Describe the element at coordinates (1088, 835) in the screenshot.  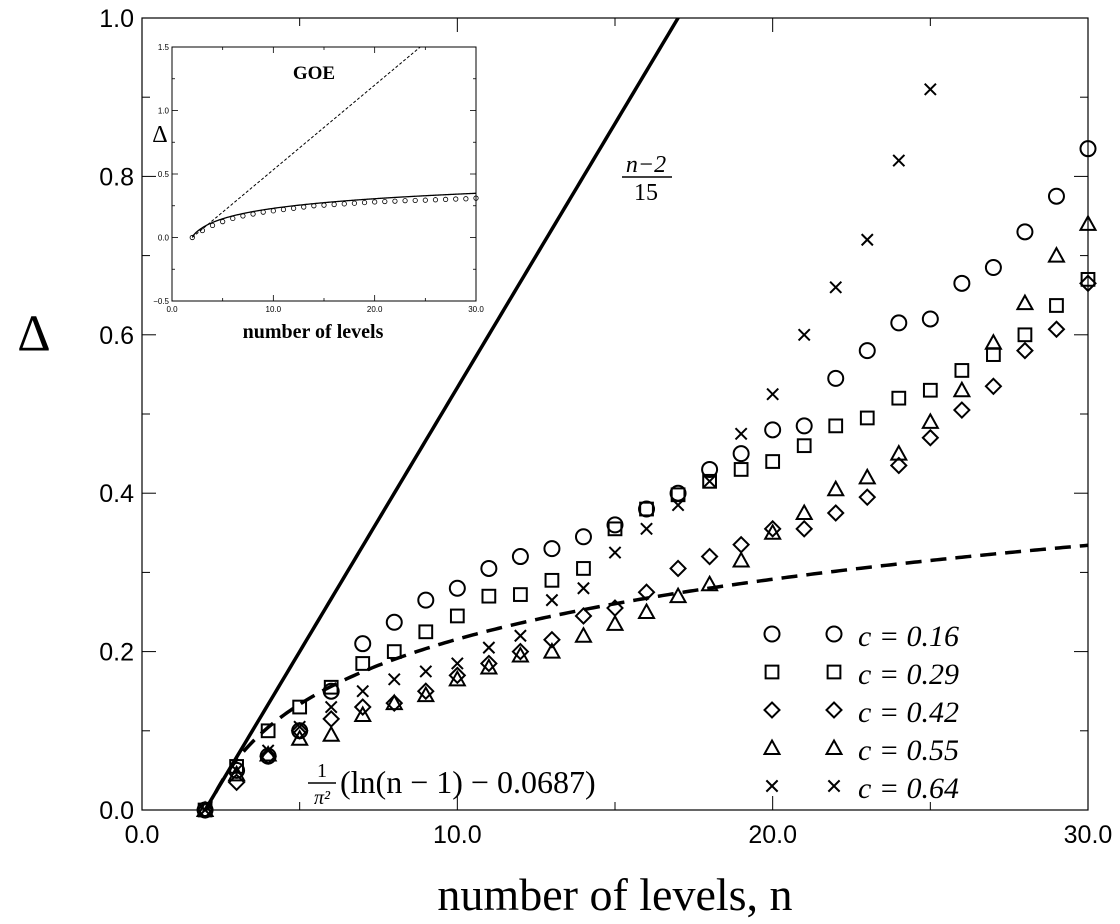
I see `x-tick-label: 30.0` at that location.